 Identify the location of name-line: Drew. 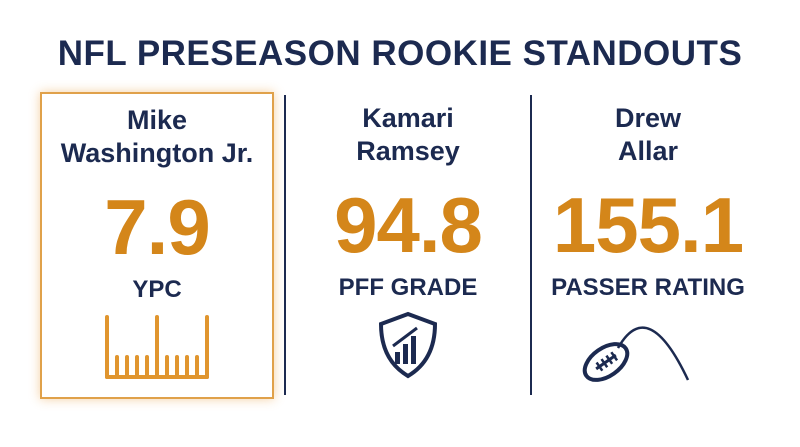
(648, 118).